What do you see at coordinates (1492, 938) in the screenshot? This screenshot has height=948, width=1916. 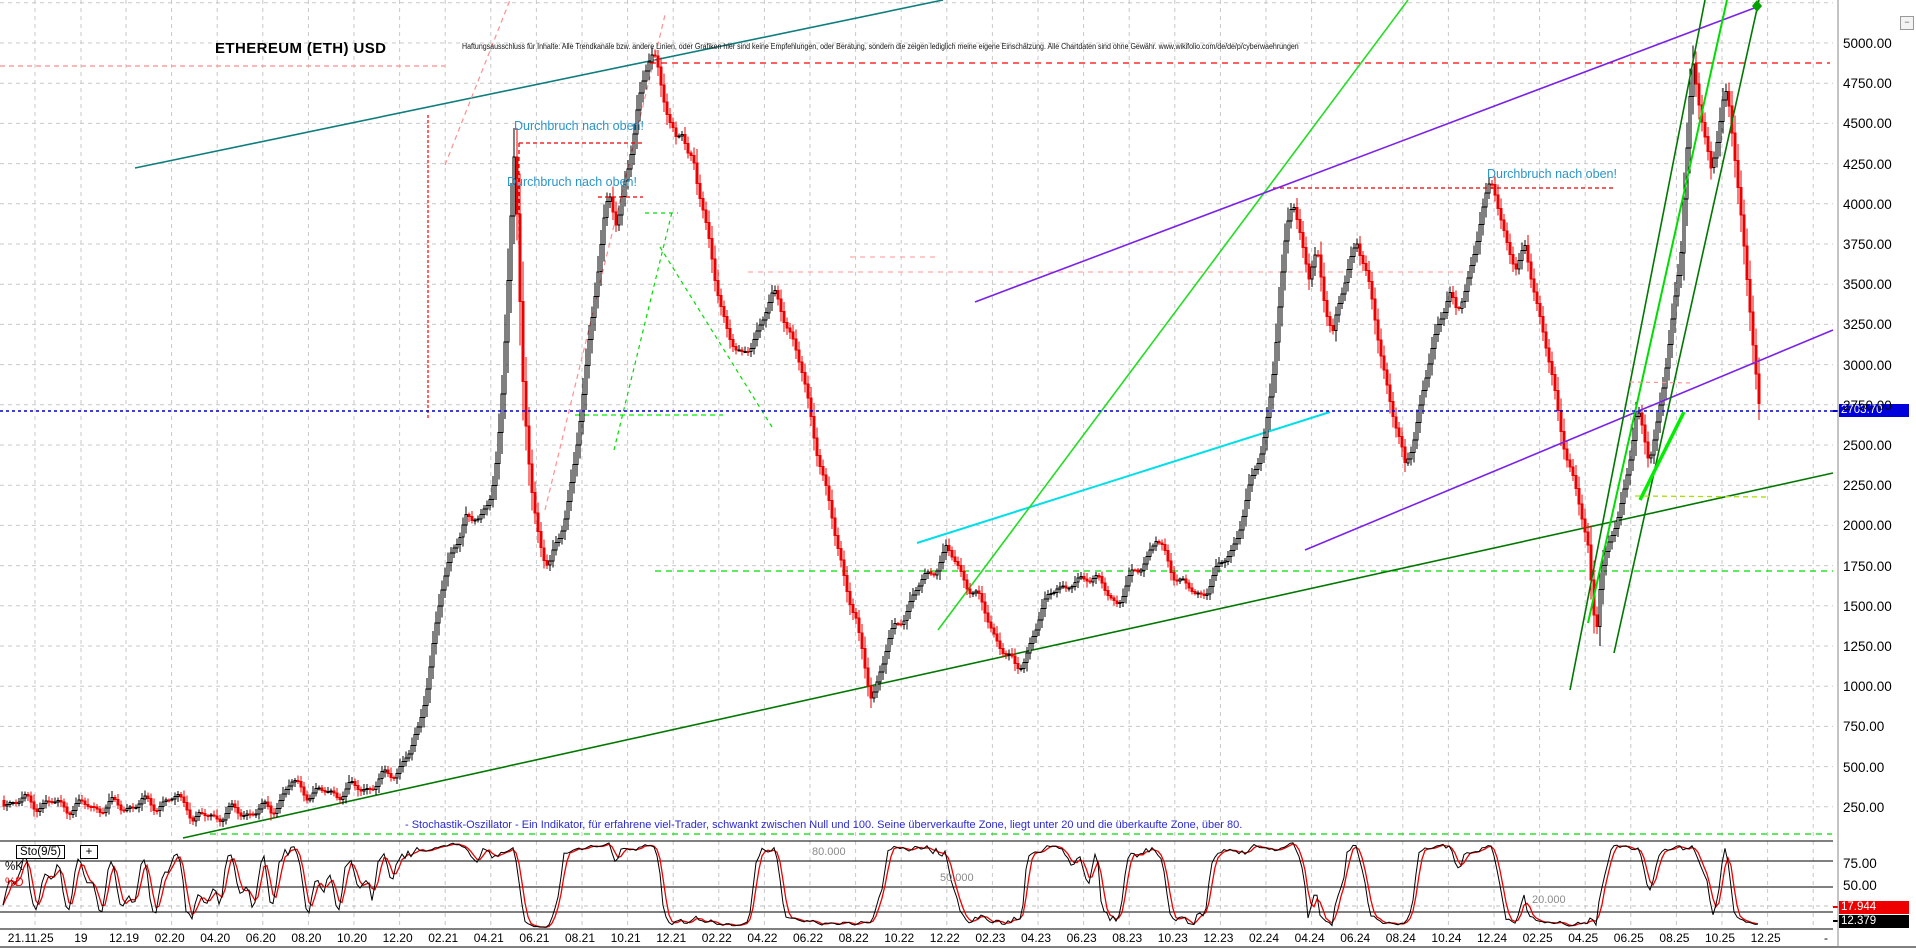 I see `time-axis-label: 12.24` at bounding box center [1492, 938].